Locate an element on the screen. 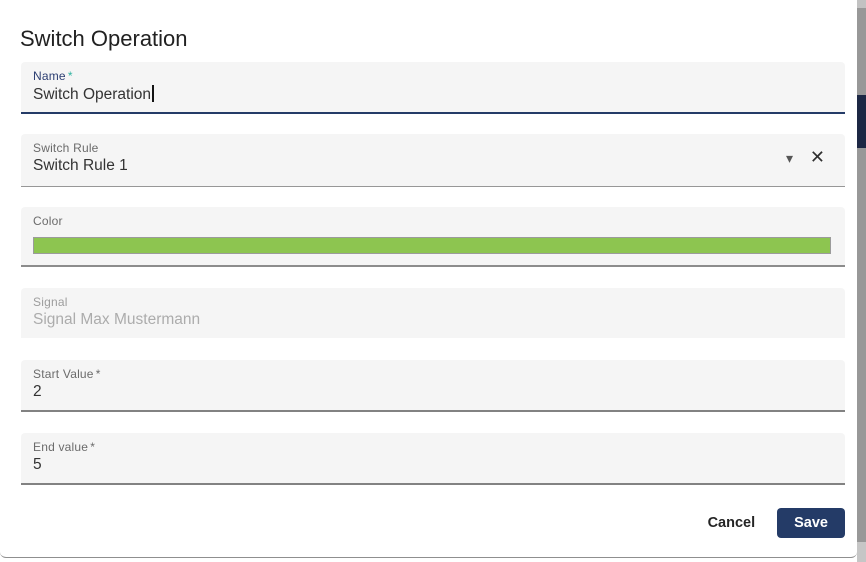 The image size is (866, 562). signal-value: Signal Max Mustermann is located at coordinates (117, 319).